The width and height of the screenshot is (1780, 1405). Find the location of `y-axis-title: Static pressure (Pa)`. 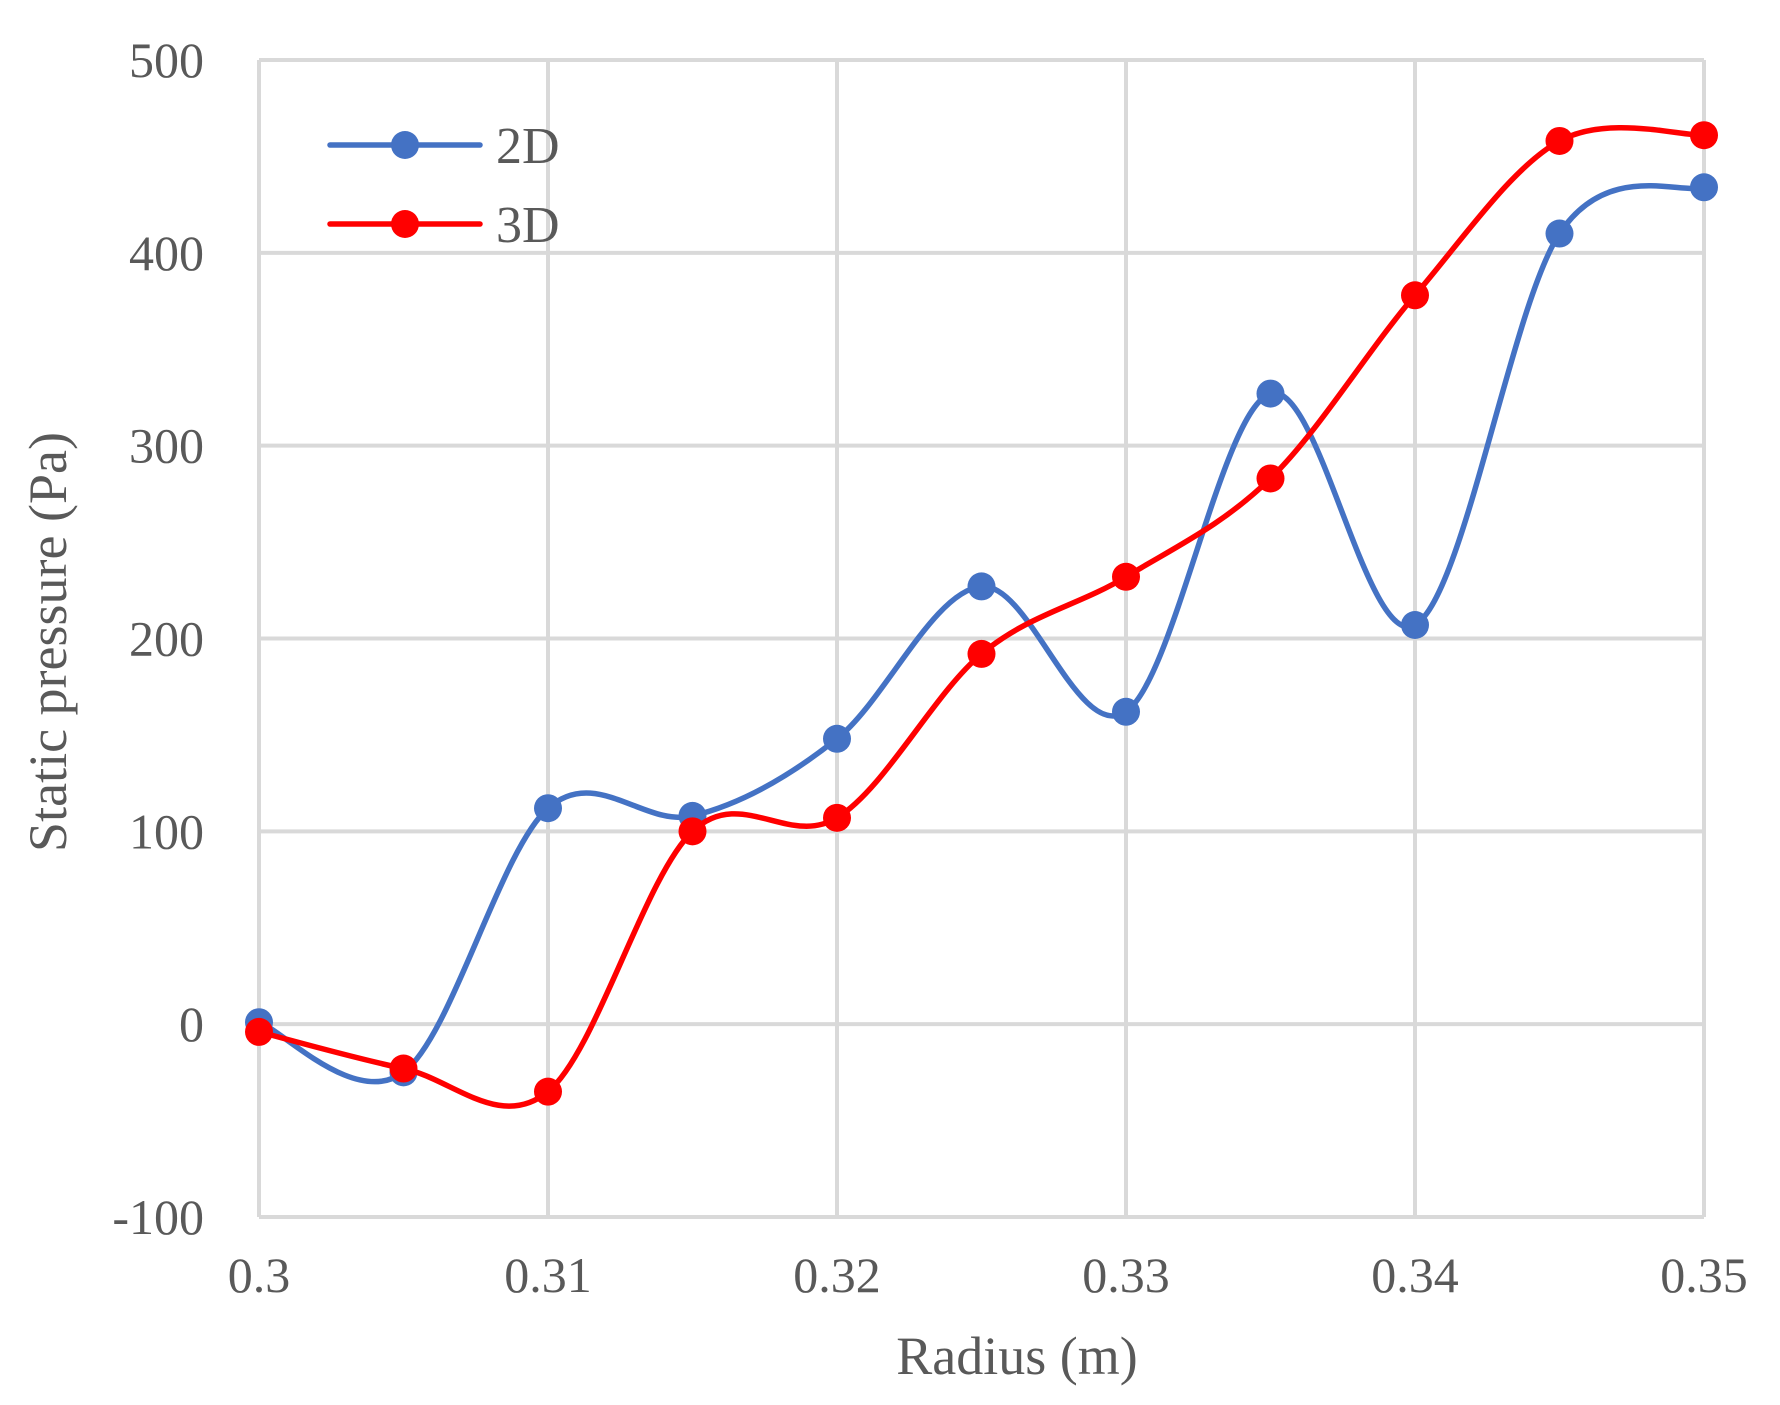

y-axis-title: Static pressure (Pa) is located at coordinates (48, 642).